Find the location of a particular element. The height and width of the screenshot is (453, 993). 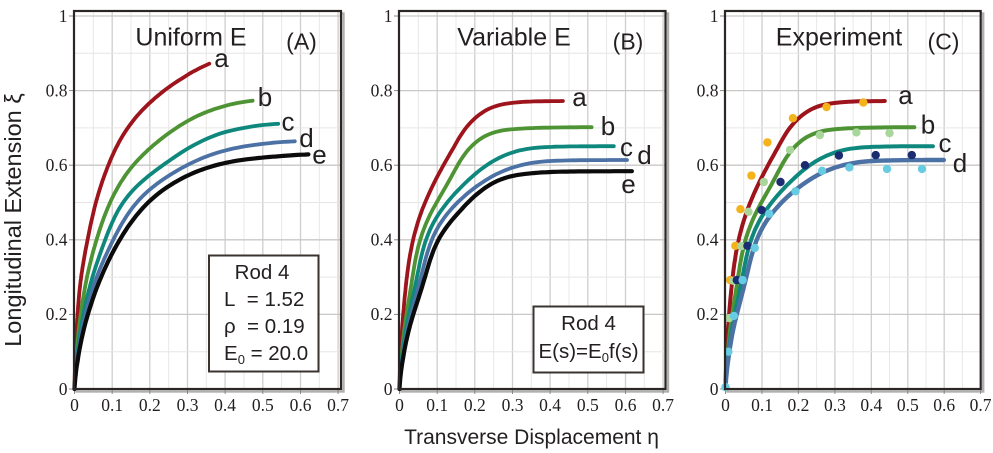

svg-text: (C) is located at coordinates (944, 42).